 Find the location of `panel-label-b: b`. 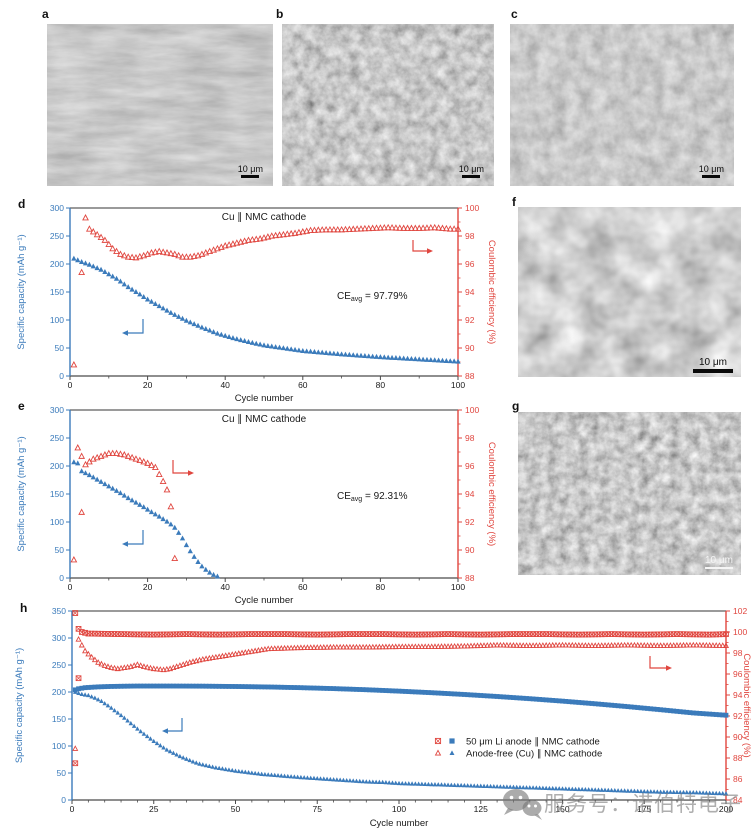

panel-label-b: b is located at coordinates (280, 14).